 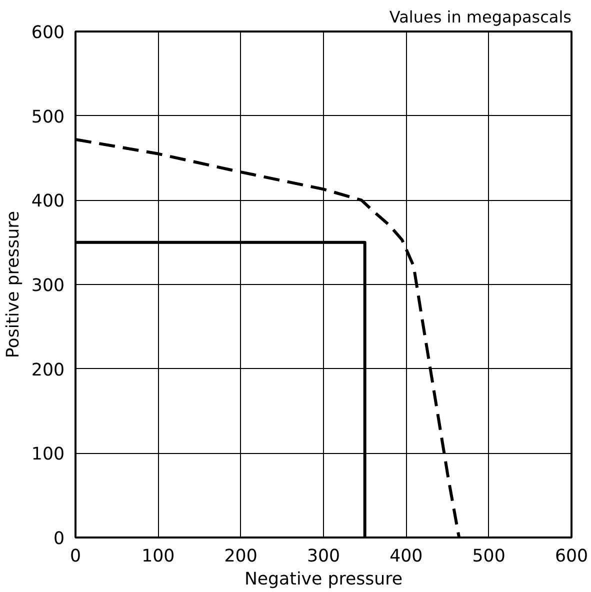 I want to click on x-axis-title: Negative pressure, so click(x=323, y=580).